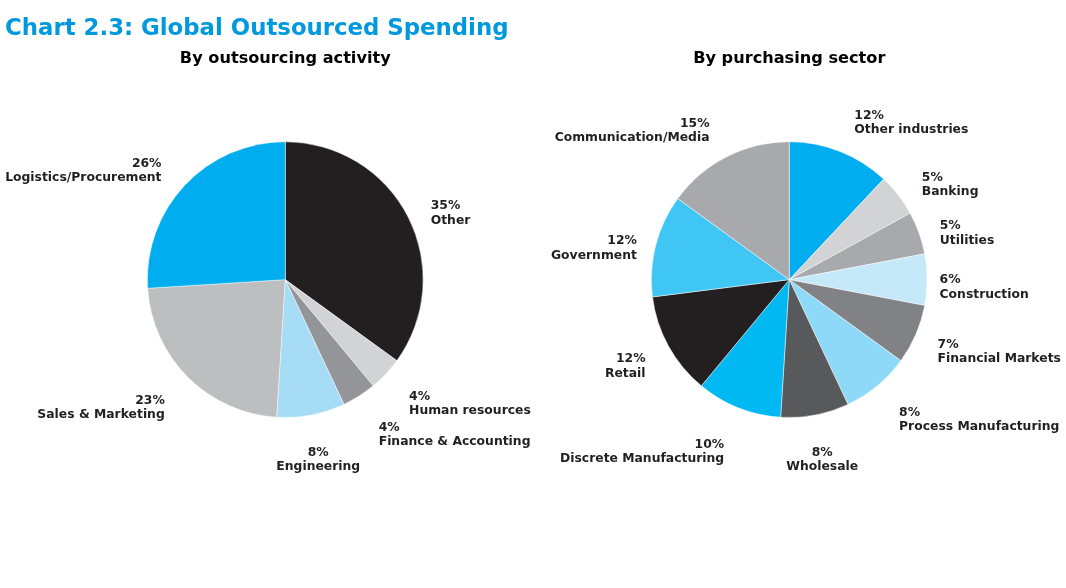  I want to click on slice-label: Human resources, so click(470, 409).